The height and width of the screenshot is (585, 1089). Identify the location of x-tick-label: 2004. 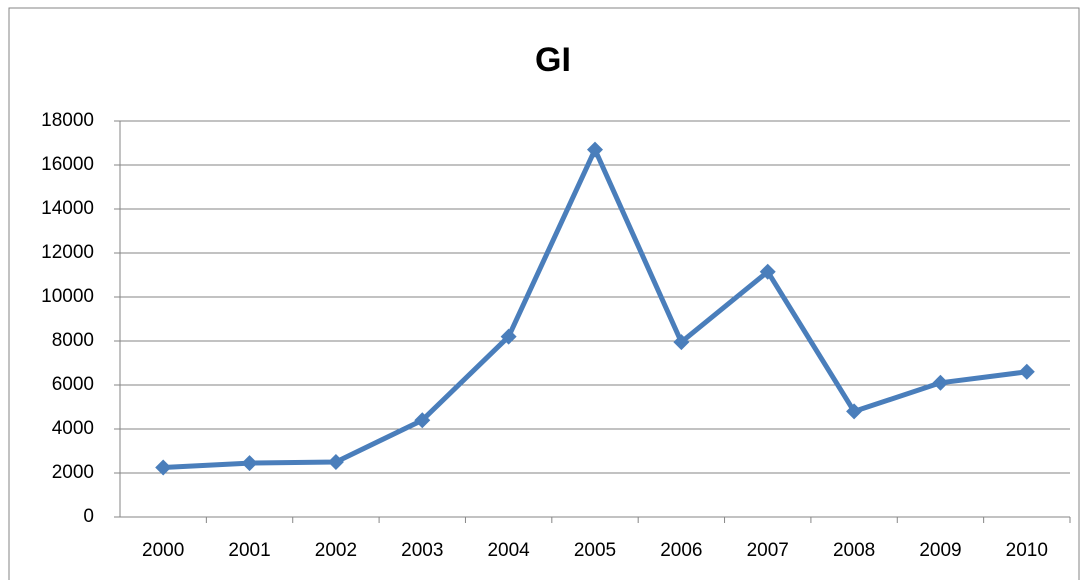
(508, 550).